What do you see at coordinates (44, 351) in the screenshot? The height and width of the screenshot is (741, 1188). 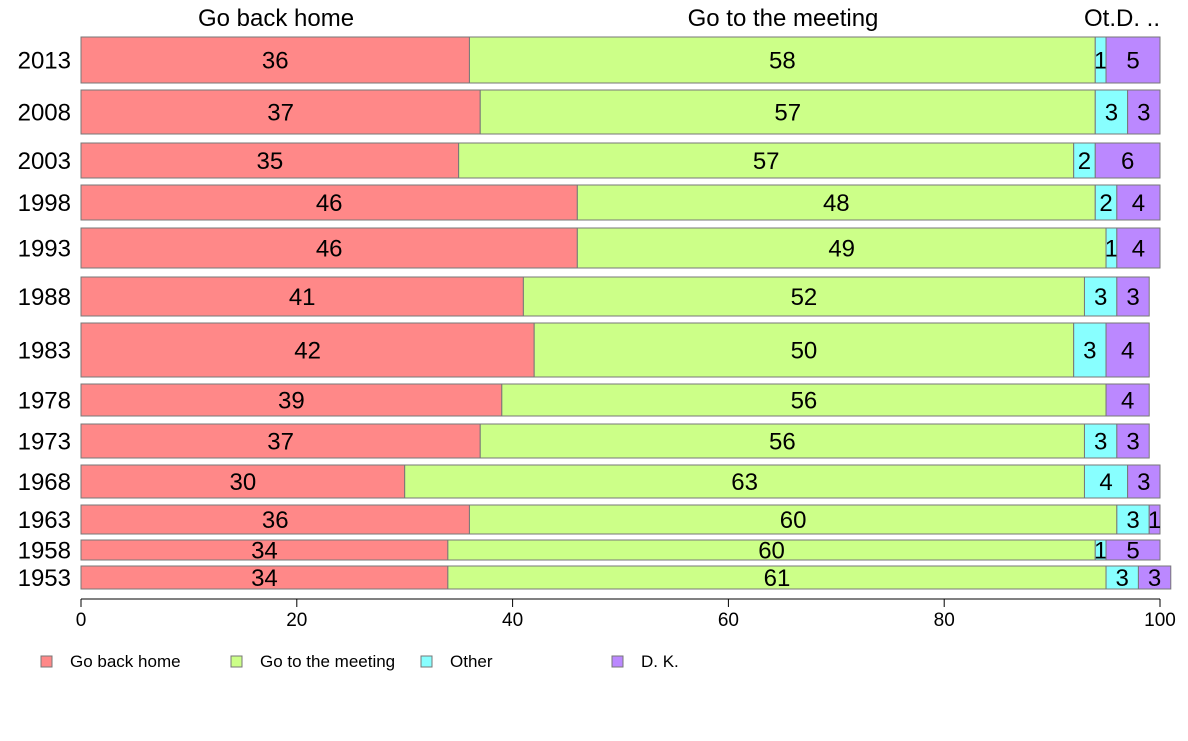 I see `year-label: 1983` at bounding box center [44, 351].